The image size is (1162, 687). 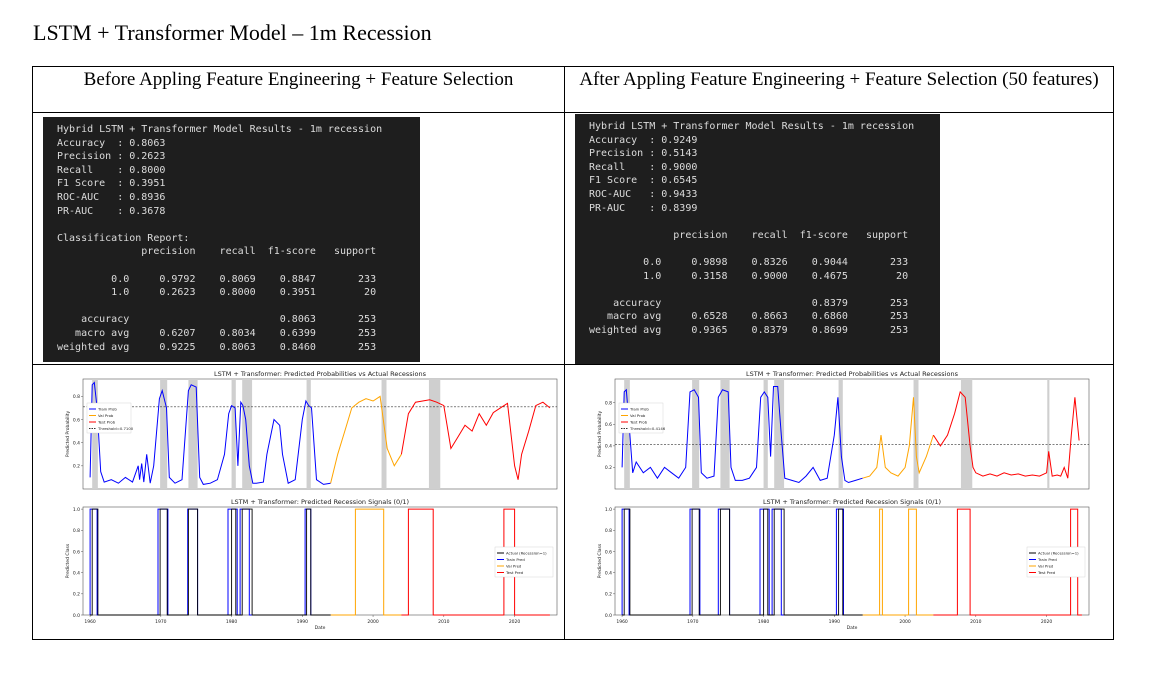 What do you see at coordinates (217, 333) in the screenshot?
I see `report-row: macro avg 0.6207 0.8034 0.6399 253` at bounding box center [217, 333].